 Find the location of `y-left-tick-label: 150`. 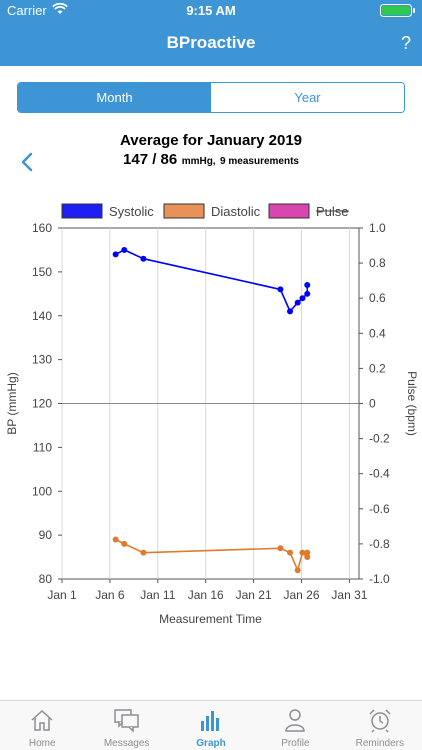

y-left-tick-label: 150 is located at coordinates (42, 272).